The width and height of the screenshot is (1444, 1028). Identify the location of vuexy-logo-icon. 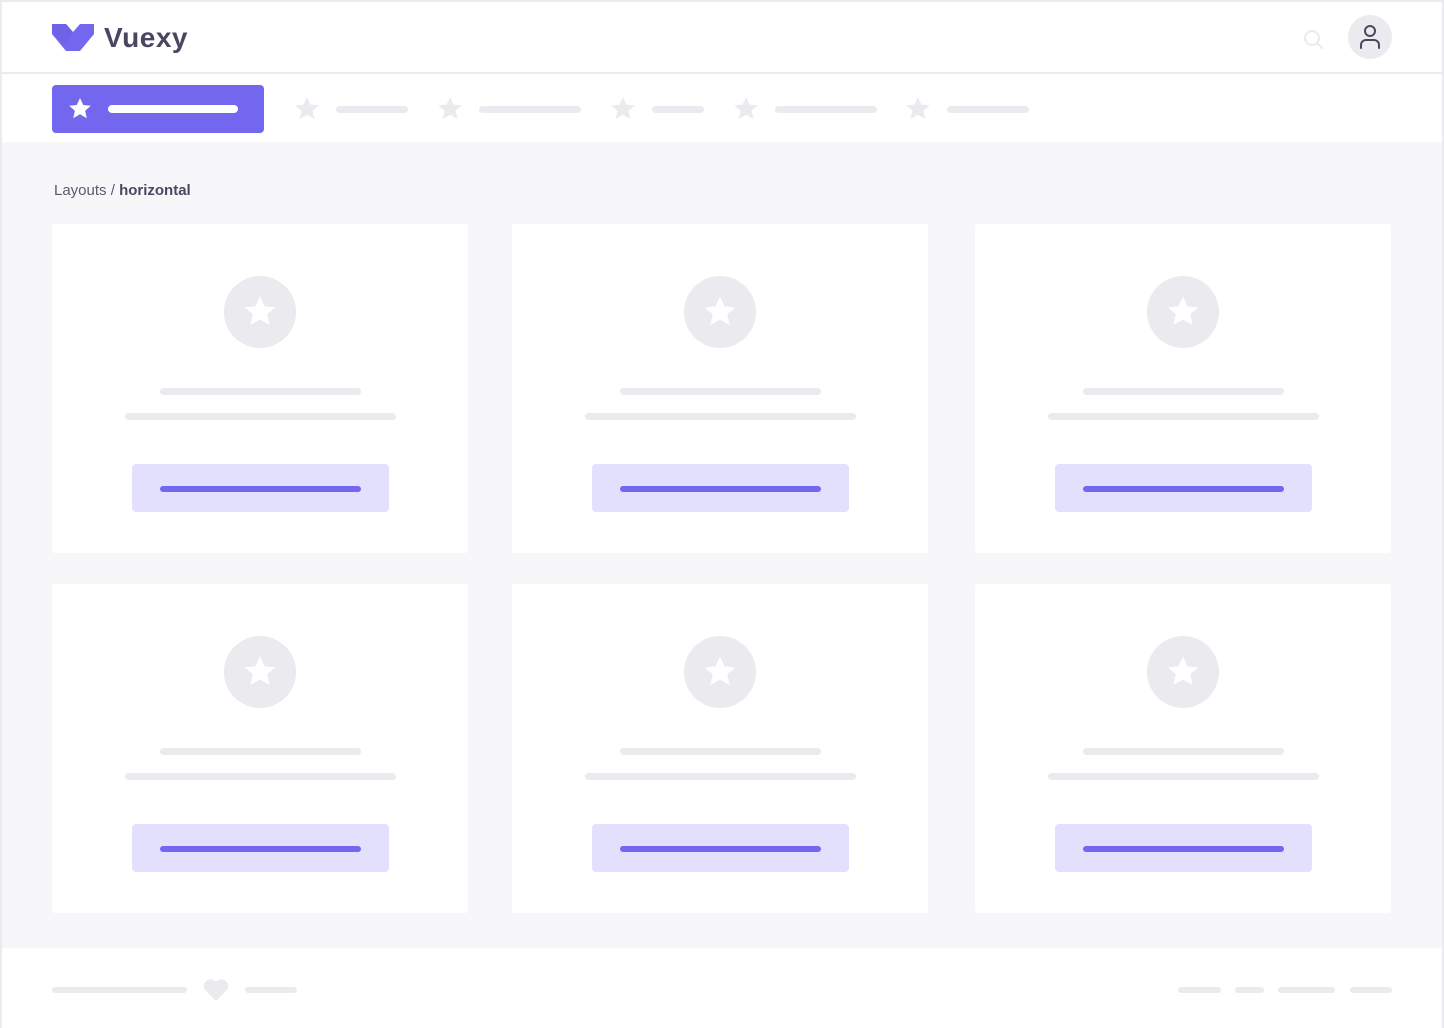
(73, 39).